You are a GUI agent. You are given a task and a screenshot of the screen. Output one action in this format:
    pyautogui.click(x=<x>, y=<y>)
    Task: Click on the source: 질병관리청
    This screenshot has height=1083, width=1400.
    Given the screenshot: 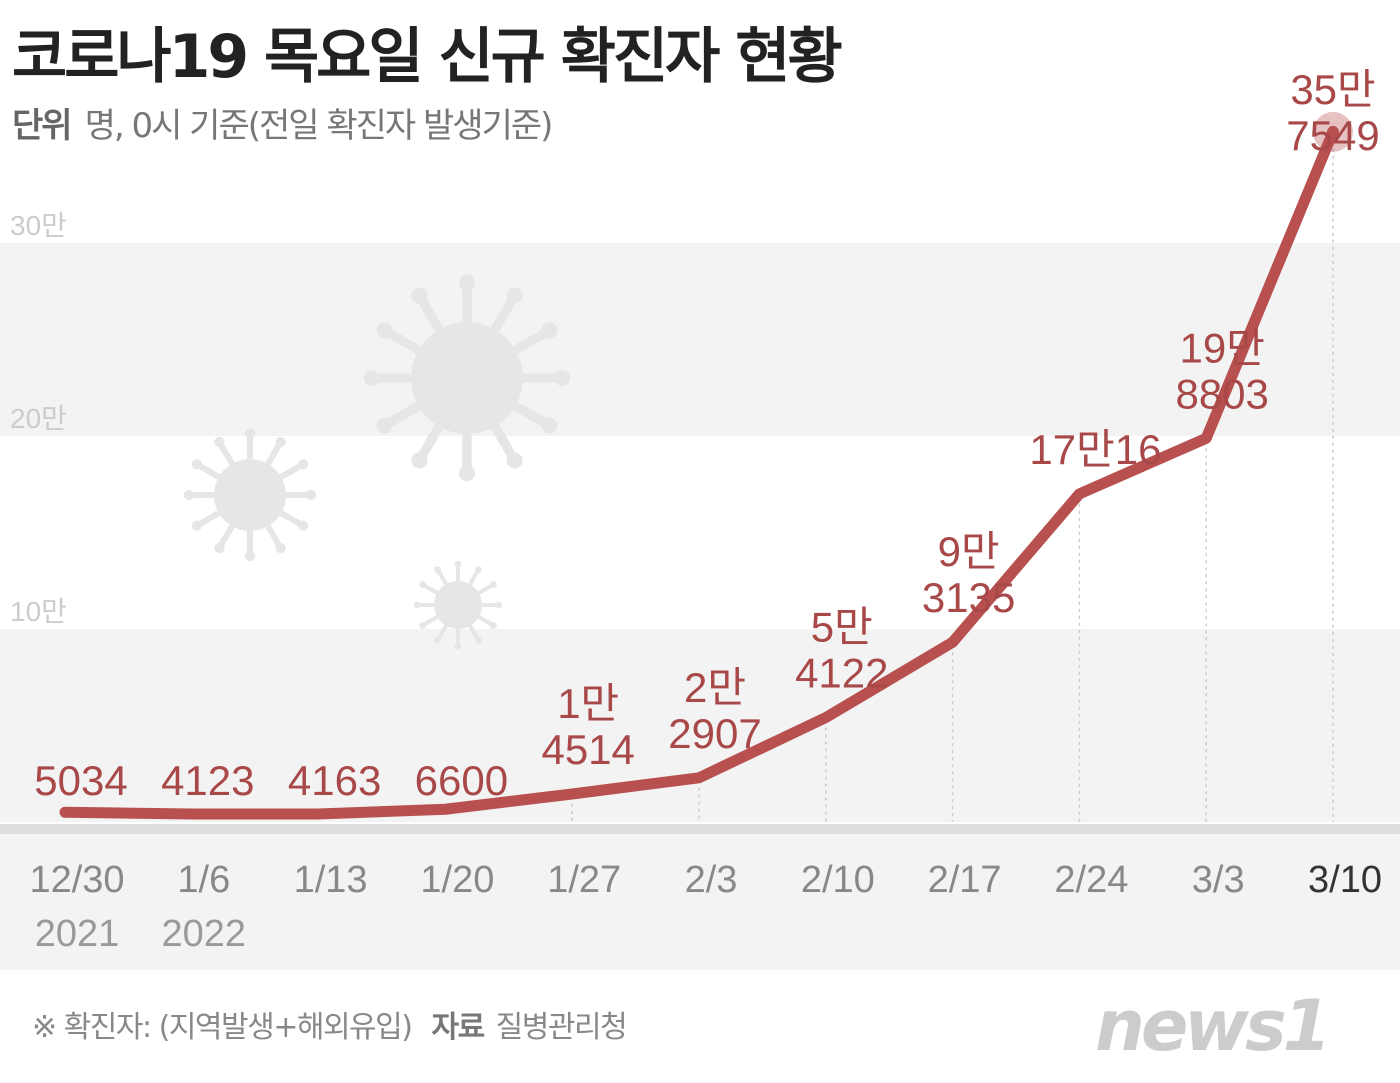 What is the action you would take?
    pyautogui.click(x=561, y=1027)
    